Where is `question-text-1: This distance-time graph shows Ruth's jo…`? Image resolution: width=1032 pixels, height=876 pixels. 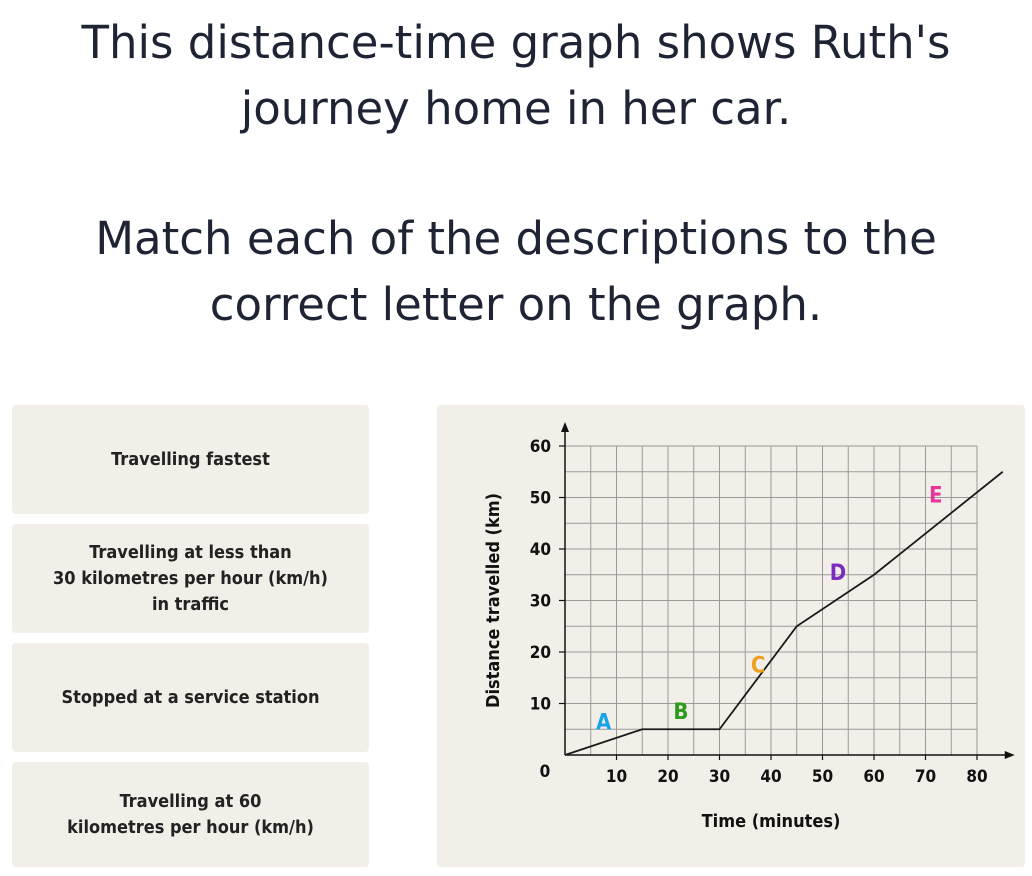
question-text-1: This distance-time graph shows Ruth's jo… is located at coordinates (516, 75).